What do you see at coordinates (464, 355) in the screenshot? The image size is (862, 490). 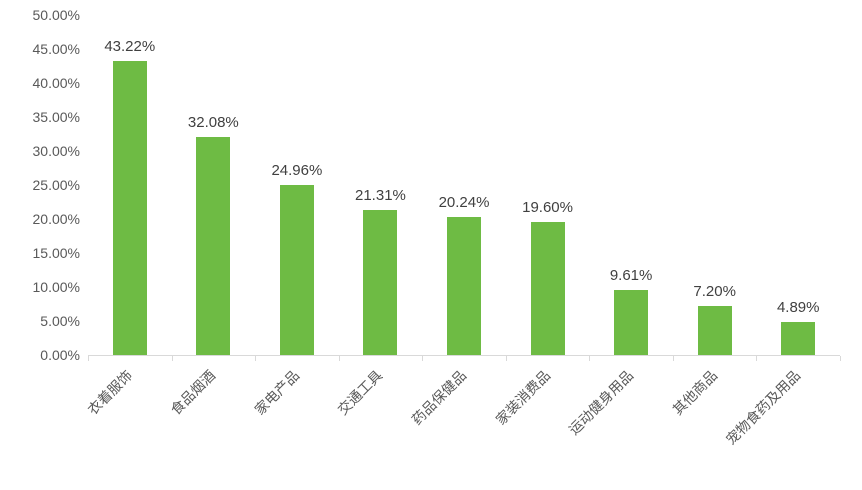 I see `x-axis-line` at bounding box center [464, 355].